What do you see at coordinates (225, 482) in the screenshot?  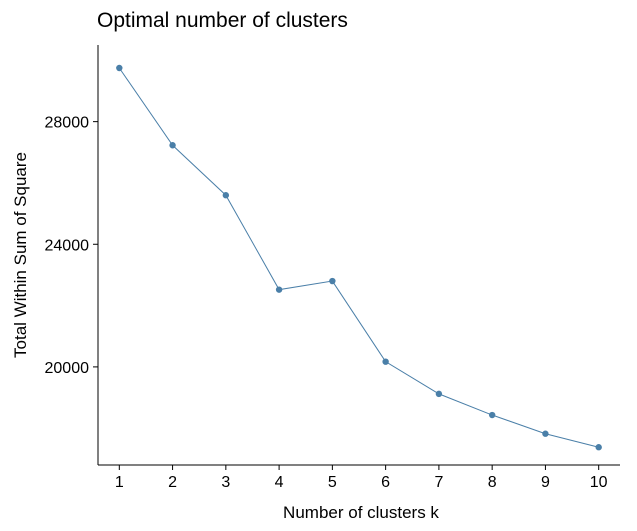 I see `x-tick-label: 3` at bounding box center [225, 482].